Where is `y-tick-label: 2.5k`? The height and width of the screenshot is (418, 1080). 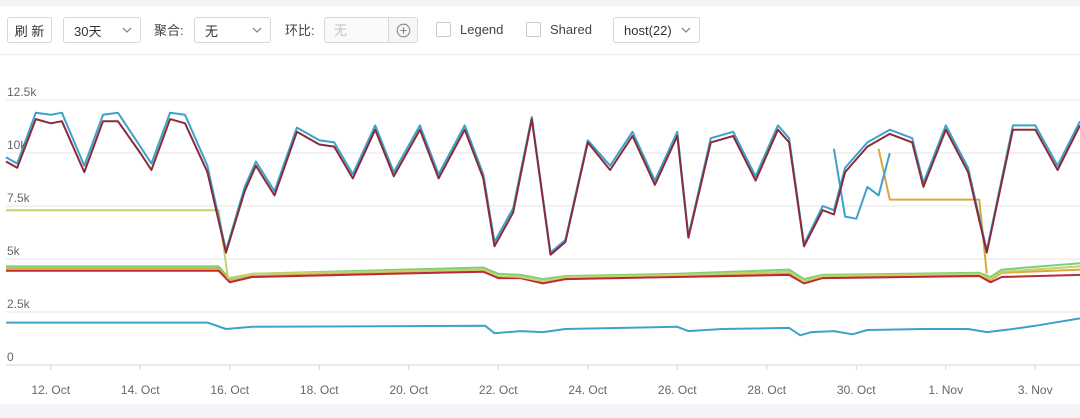 y-tick-label: 2.5k is located at coordinates (19, 304).